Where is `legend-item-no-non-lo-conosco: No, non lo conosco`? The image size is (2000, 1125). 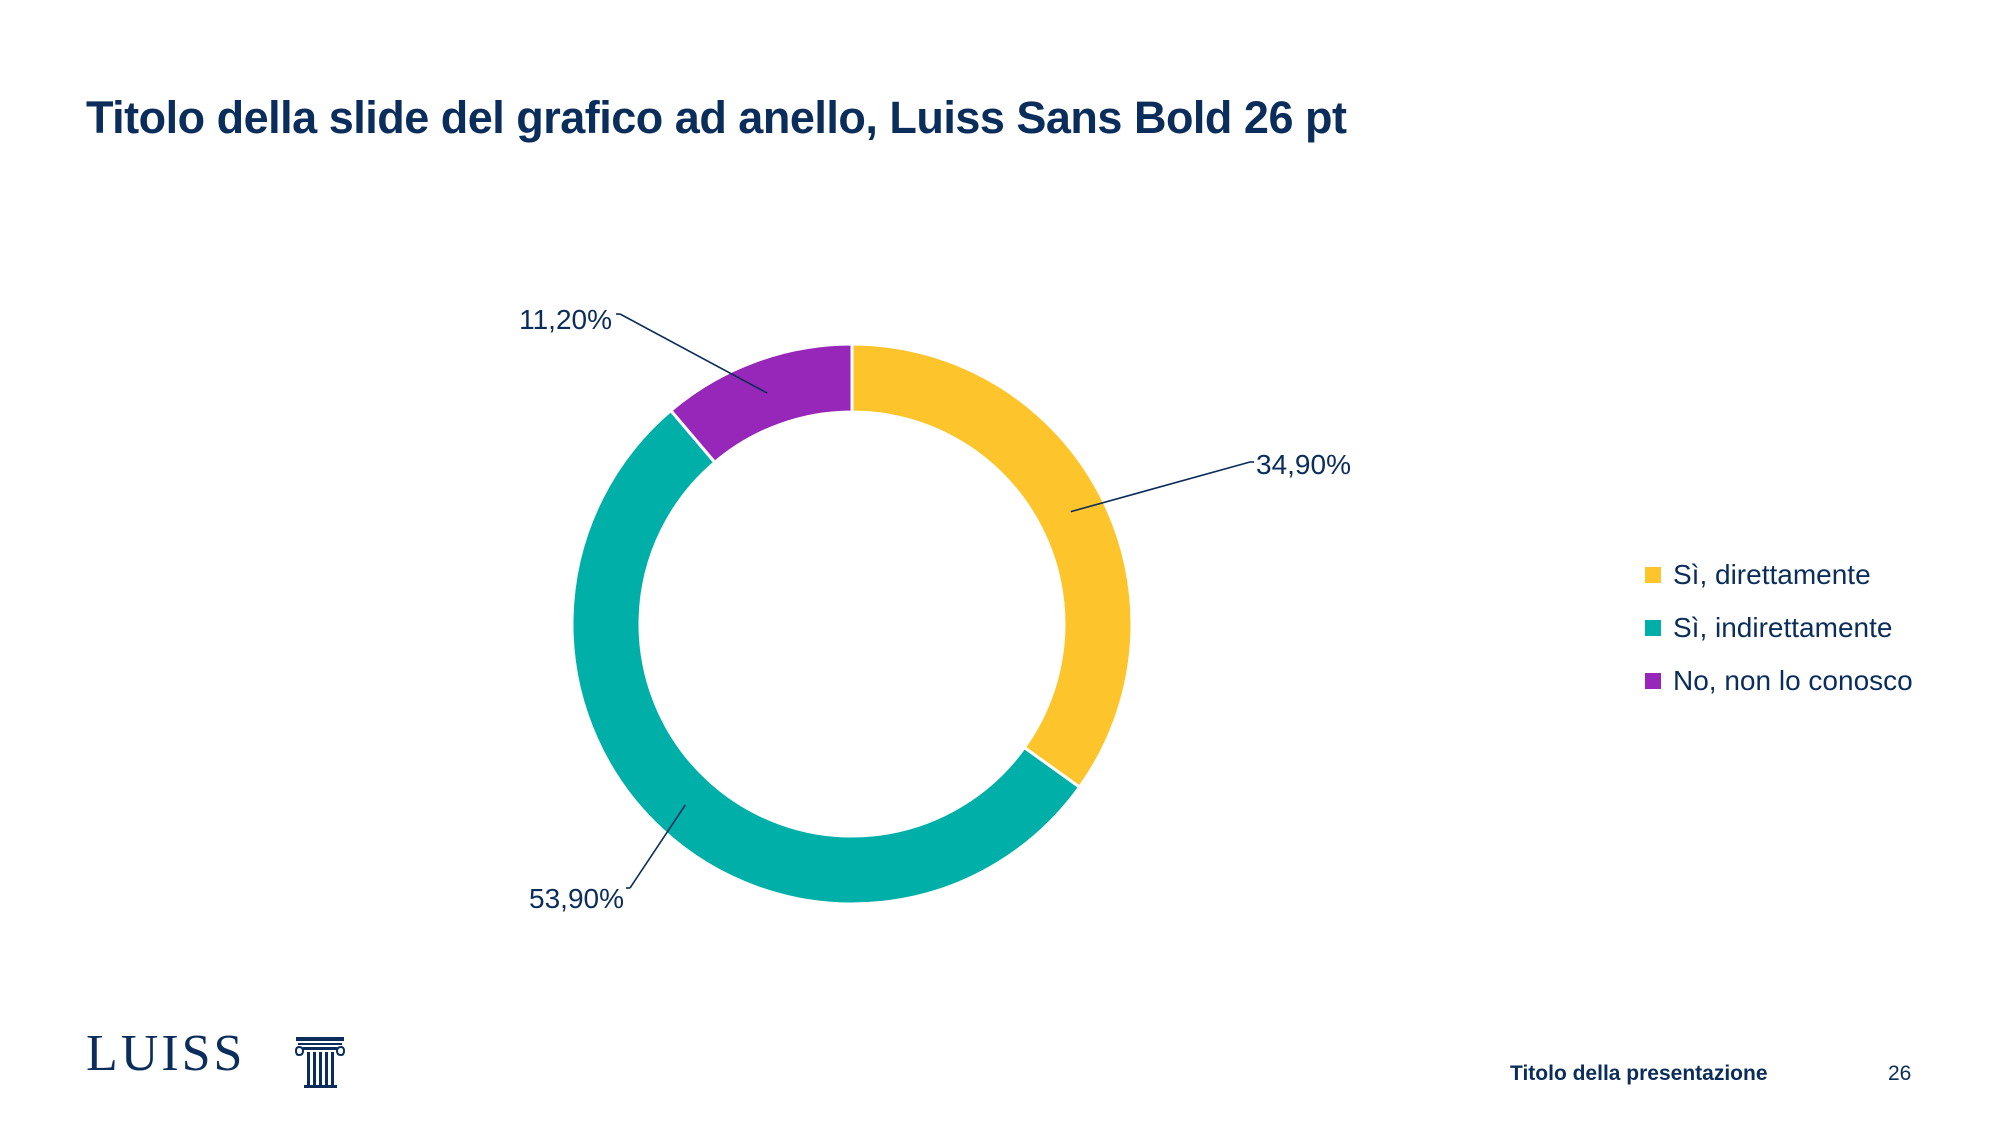
legend-item-no-non-lo-conosco: No, non lo conosco is located at coordinates (1779, 680).